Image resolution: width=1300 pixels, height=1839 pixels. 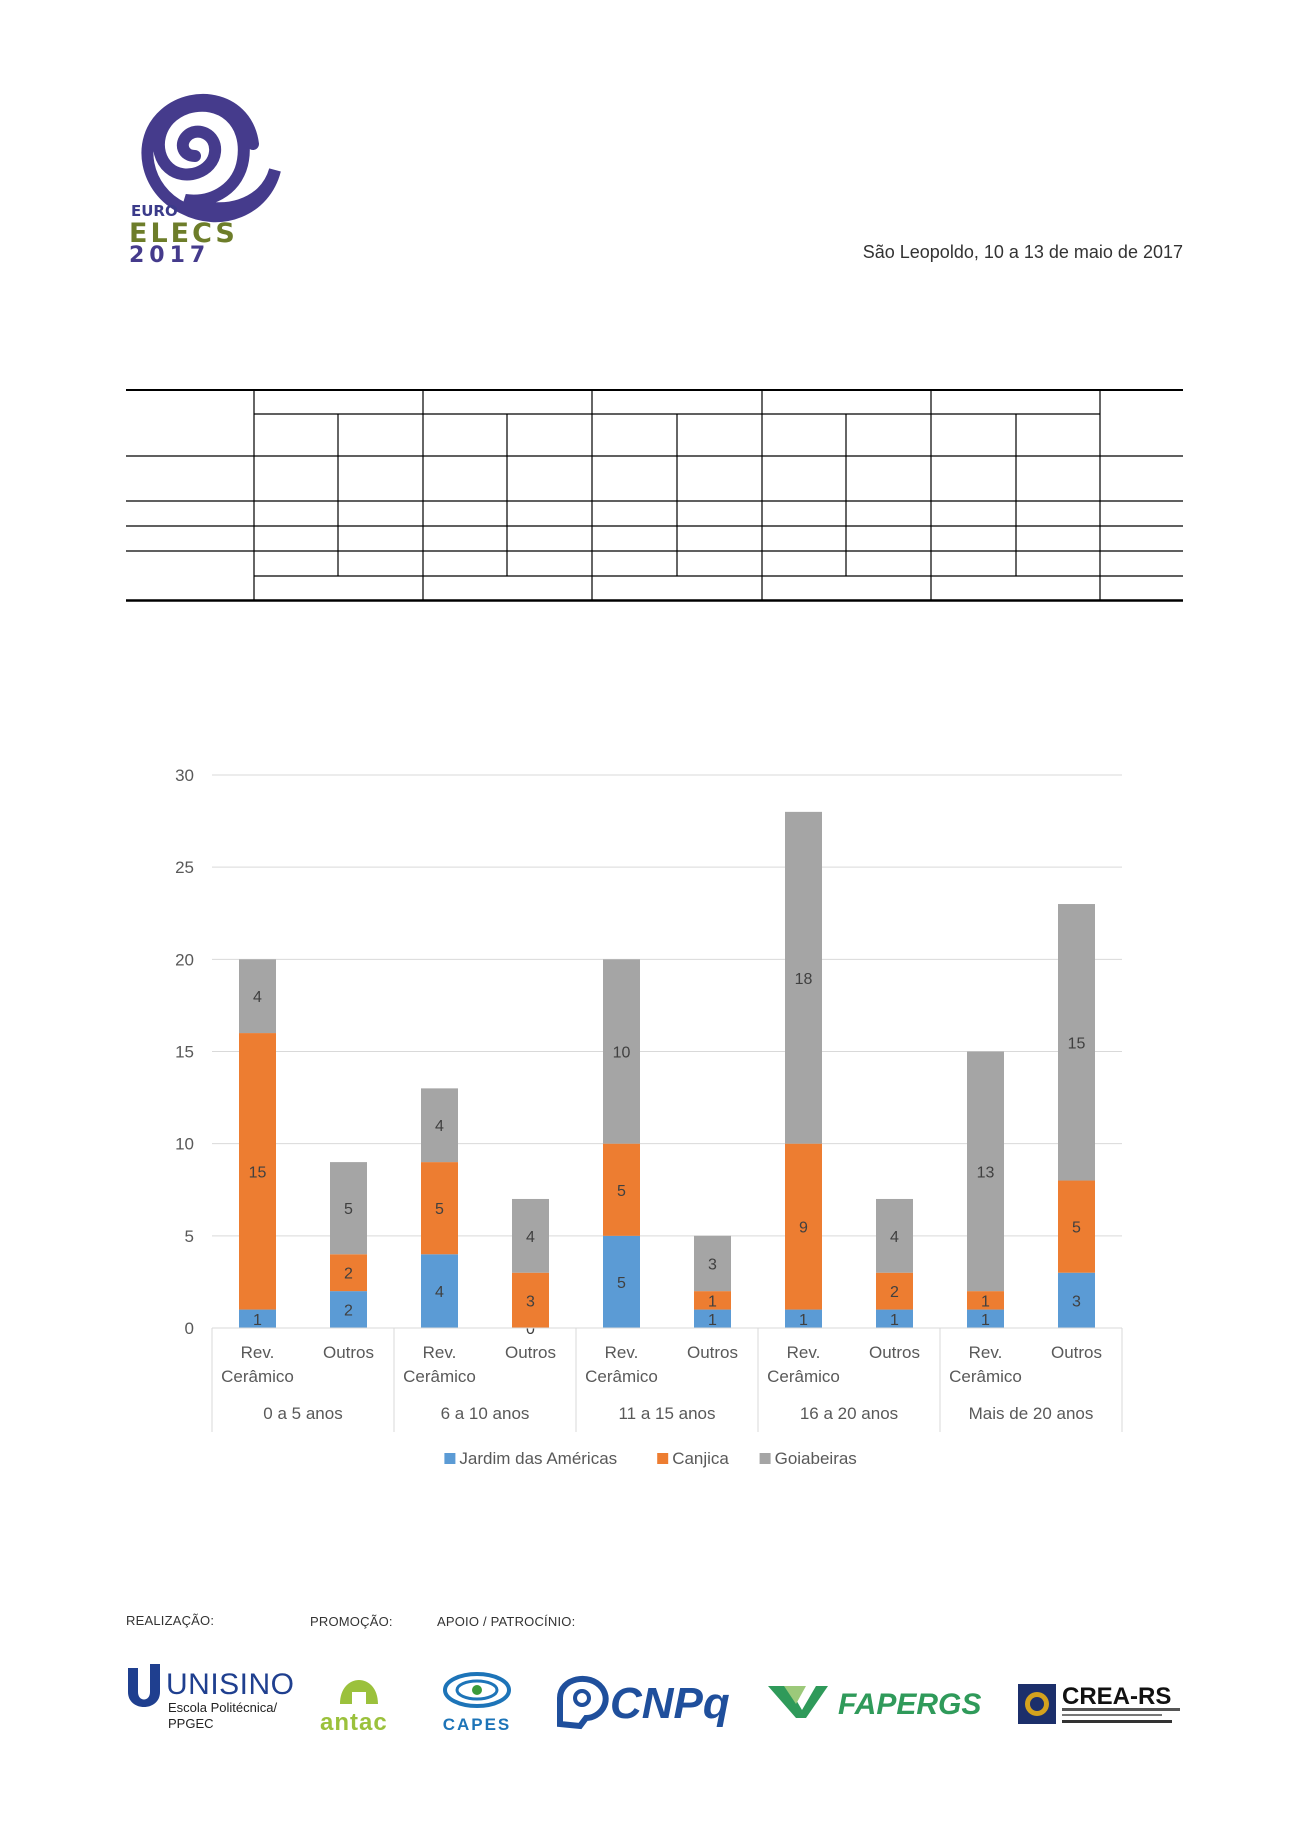 What do you see at coordinates (359, 1692) in the screenshot?
I see `antac-arch-icon` at bounding box center [359, 1692].